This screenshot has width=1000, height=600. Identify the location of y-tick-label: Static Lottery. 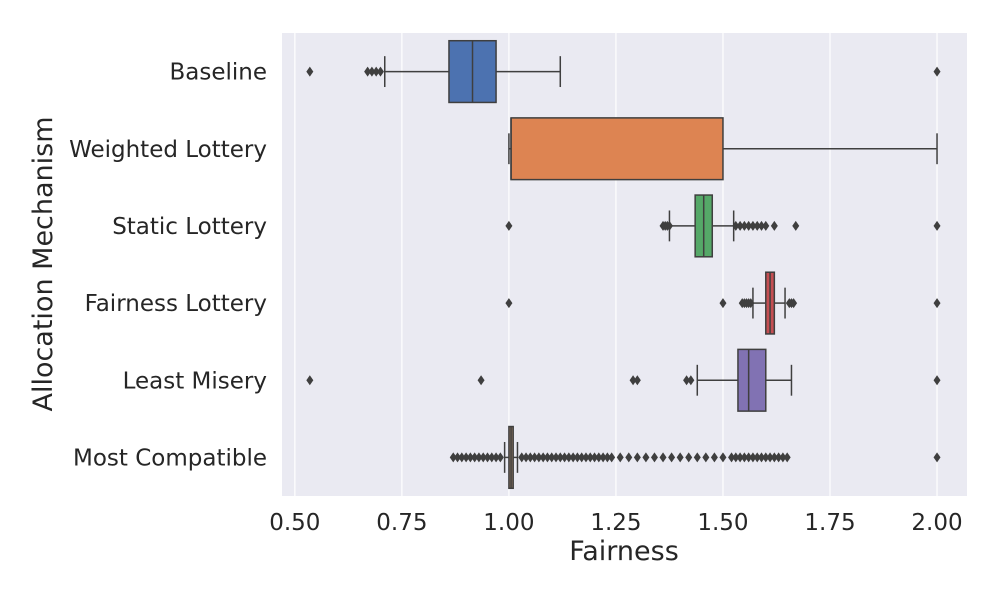
(189, 227).